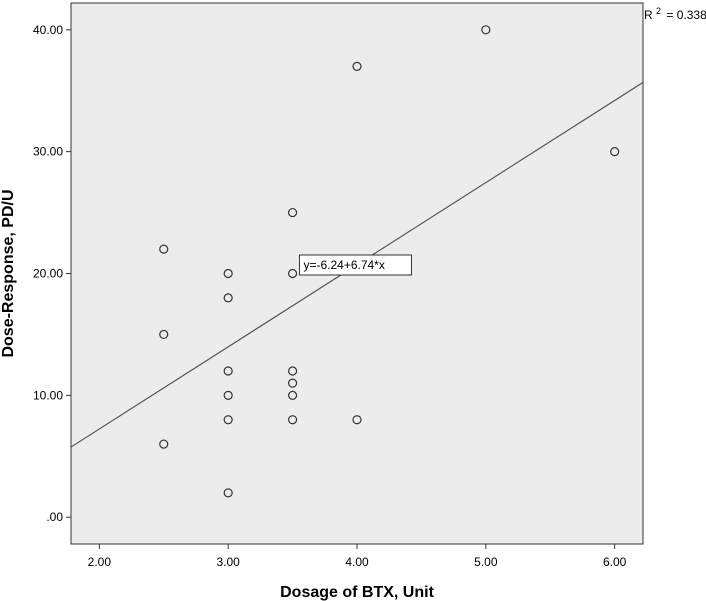  I want to click on x-axis: 2.00 3.00 4.00 5.00 6.00, so click(357, 556).